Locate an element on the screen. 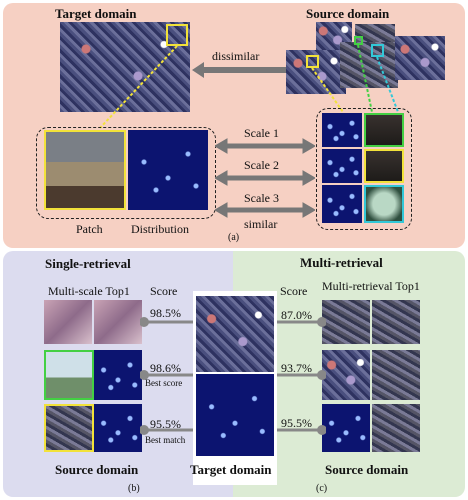 This screenshot has width=468, height=500. c-score-1: 87.0% is located at coordinates (296, 315).